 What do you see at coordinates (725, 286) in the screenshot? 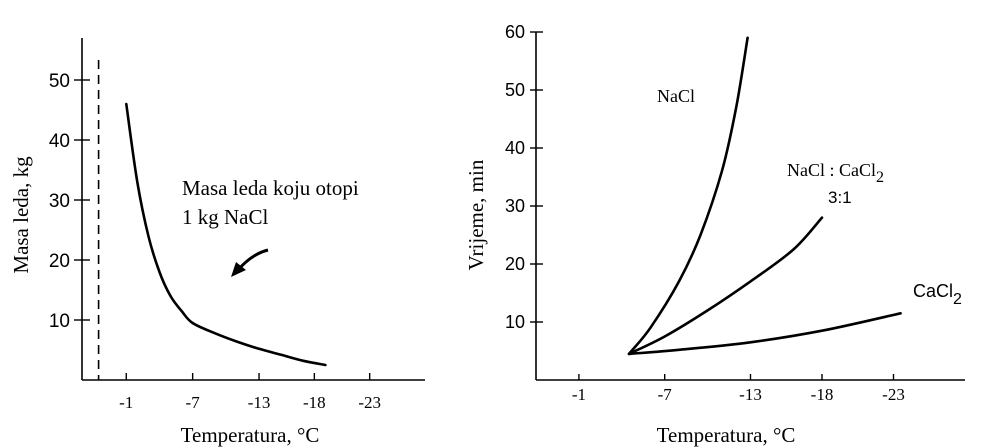
I see `series-line-mix` at bounding box center [725, 286].